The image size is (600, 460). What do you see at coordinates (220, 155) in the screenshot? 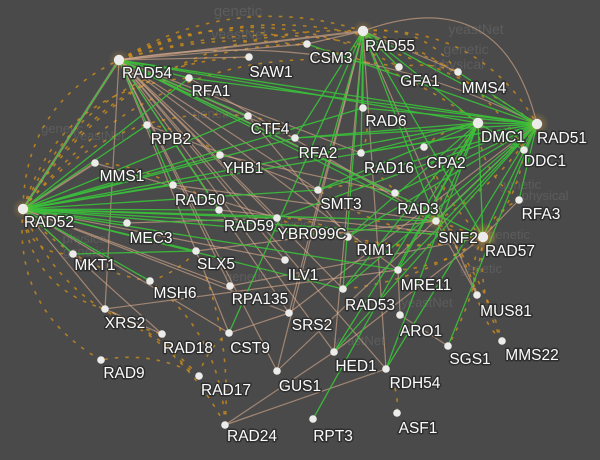
I see `node-YHB1` at bounding box center [220, 155].